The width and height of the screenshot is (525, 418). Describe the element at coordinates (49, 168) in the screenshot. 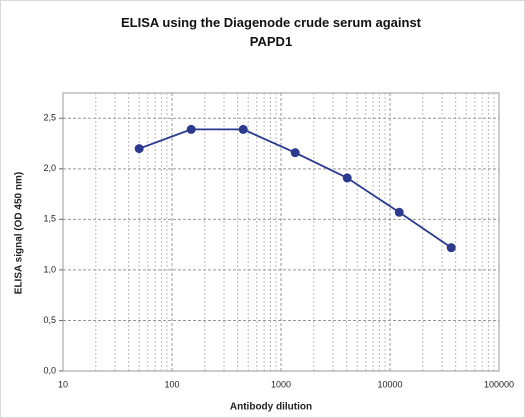

I see `y-tick-label: 2,0` at that location.